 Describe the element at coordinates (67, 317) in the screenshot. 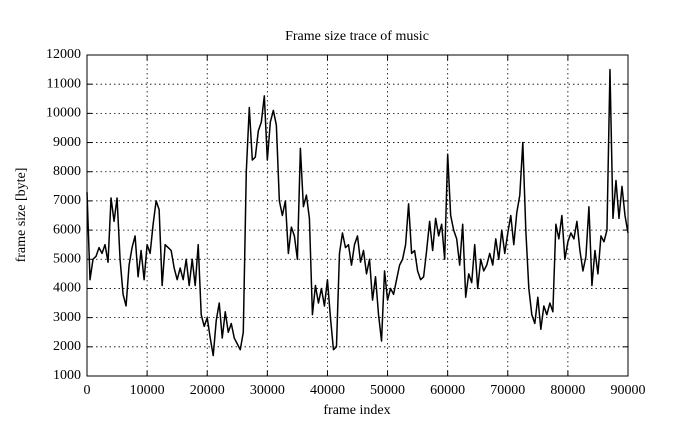

I see `y-tick-label: 3000` at that location.